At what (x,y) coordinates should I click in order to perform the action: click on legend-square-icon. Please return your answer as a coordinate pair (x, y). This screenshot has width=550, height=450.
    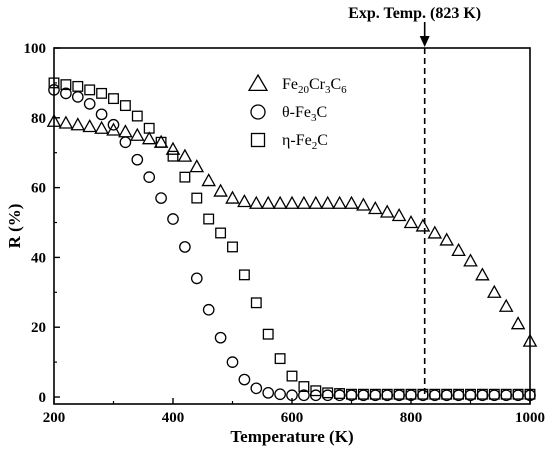
    Looking at the image, I should click on (258, 140).